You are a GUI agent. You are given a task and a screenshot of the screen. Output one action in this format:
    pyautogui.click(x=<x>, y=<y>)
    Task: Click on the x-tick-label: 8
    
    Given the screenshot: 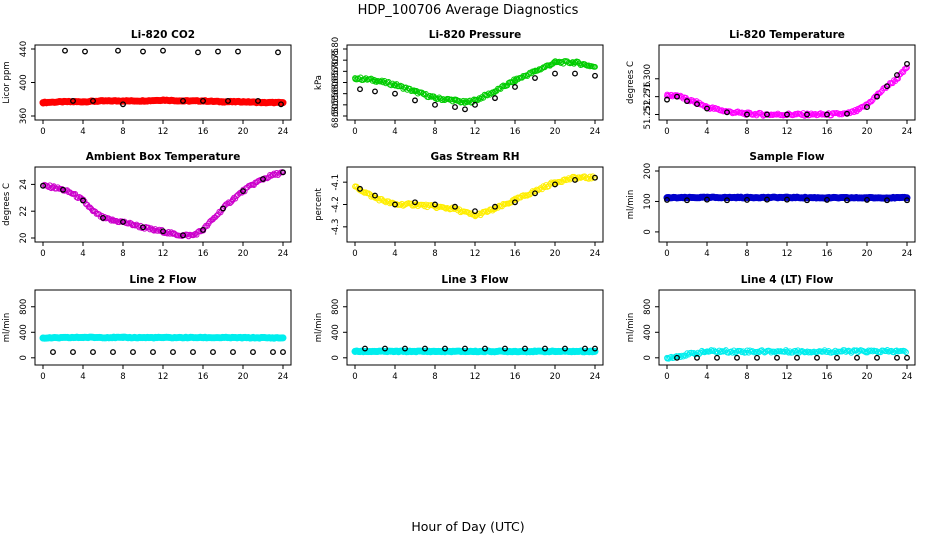 What is the action you would take?
    pyautogui.click(x=122, y=254)
    